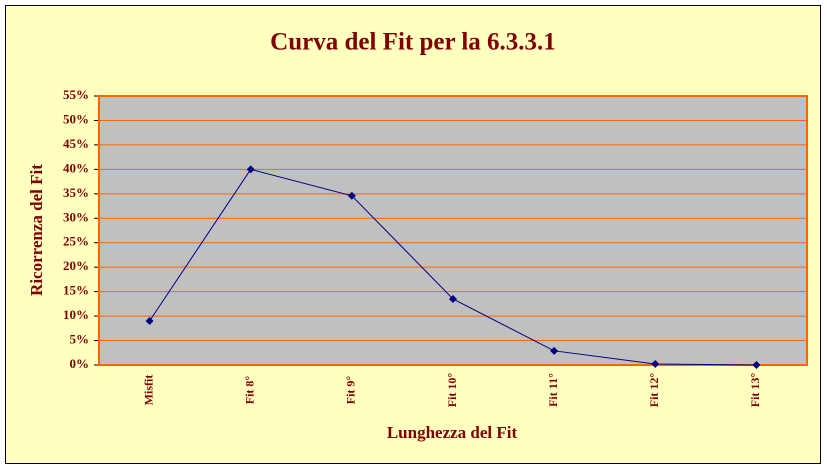 This screenshot has height=470, width=827. I want to click on y-tick-label: 0%, so click(80, 363).